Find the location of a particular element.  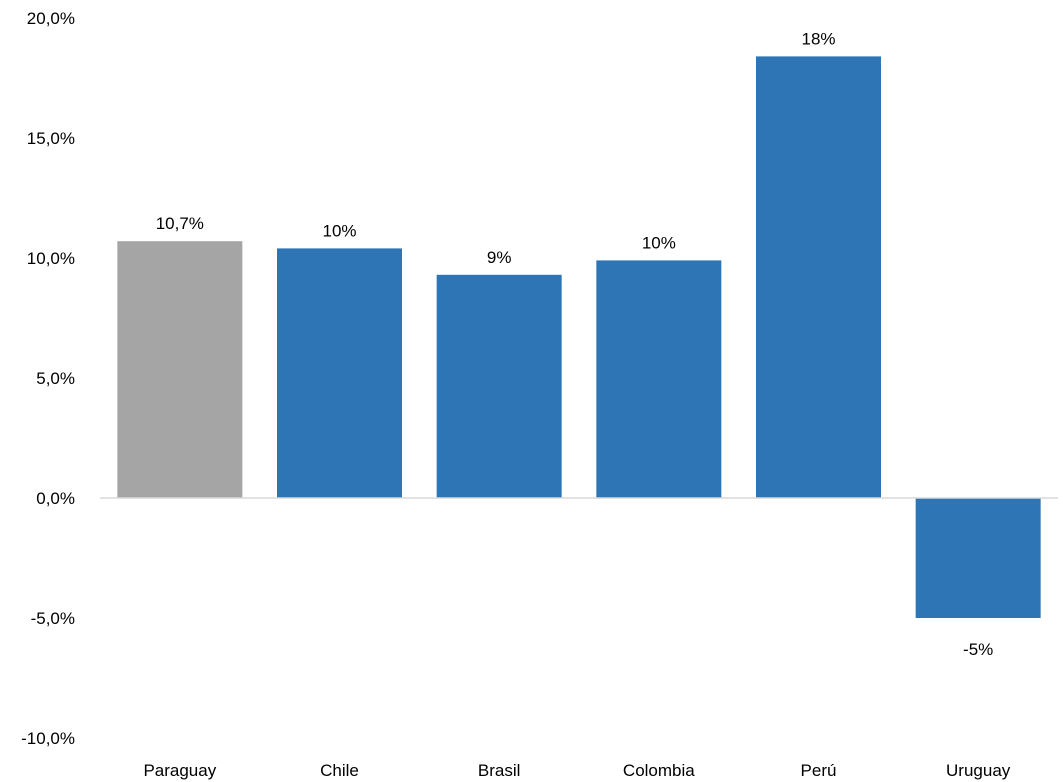

category-label: Colombia is located at coordinates (659, 770).